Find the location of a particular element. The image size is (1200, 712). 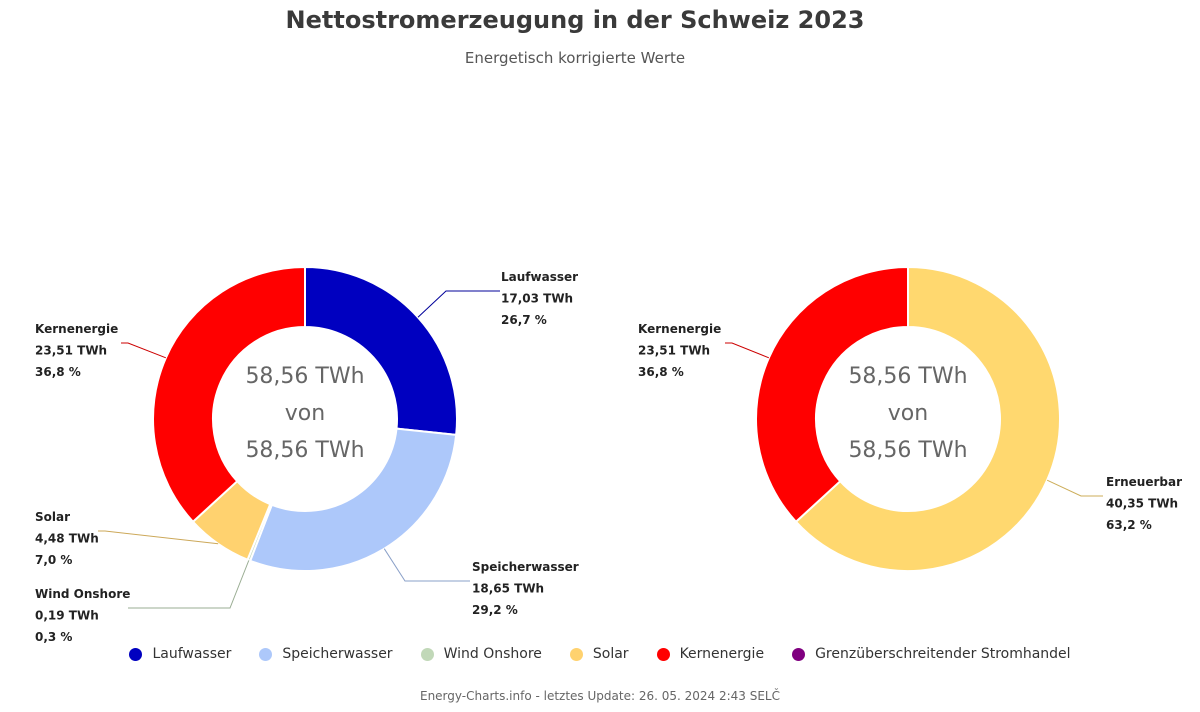

donut-2-leader-erneuerbar is located at coordinates (1074, 488).